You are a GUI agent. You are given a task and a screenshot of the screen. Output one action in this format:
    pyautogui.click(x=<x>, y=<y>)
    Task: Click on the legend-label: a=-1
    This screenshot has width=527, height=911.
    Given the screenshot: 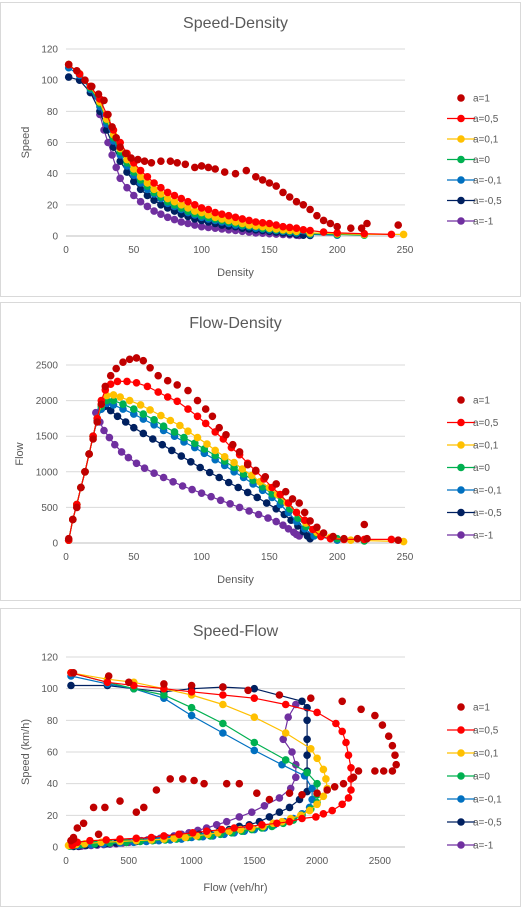 What is the action you would take?
    pyautogui.click(x=483, y=222)
    